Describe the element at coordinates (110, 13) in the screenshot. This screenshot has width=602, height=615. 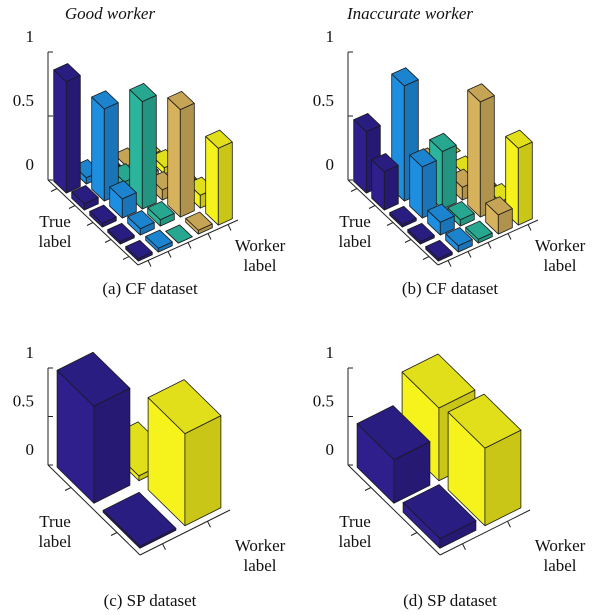
I see `panel-title: Good worker` at that location.